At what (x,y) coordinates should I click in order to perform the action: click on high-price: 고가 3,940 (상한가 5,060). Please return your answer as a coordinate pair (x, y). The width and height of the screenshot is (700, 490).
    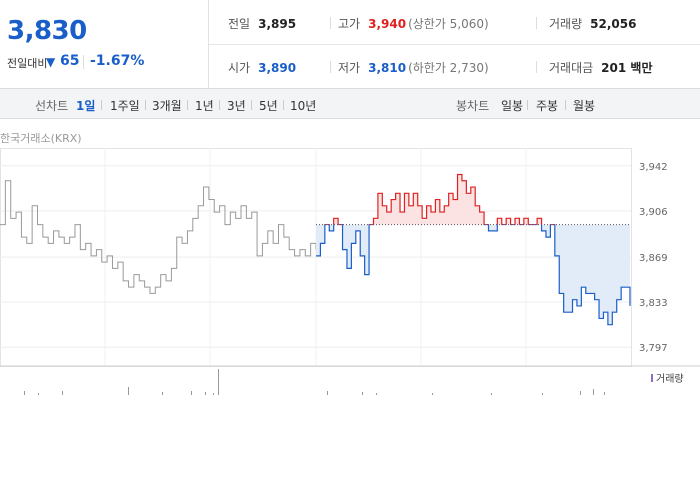
    Looking at the image, I should click on (413, 23).